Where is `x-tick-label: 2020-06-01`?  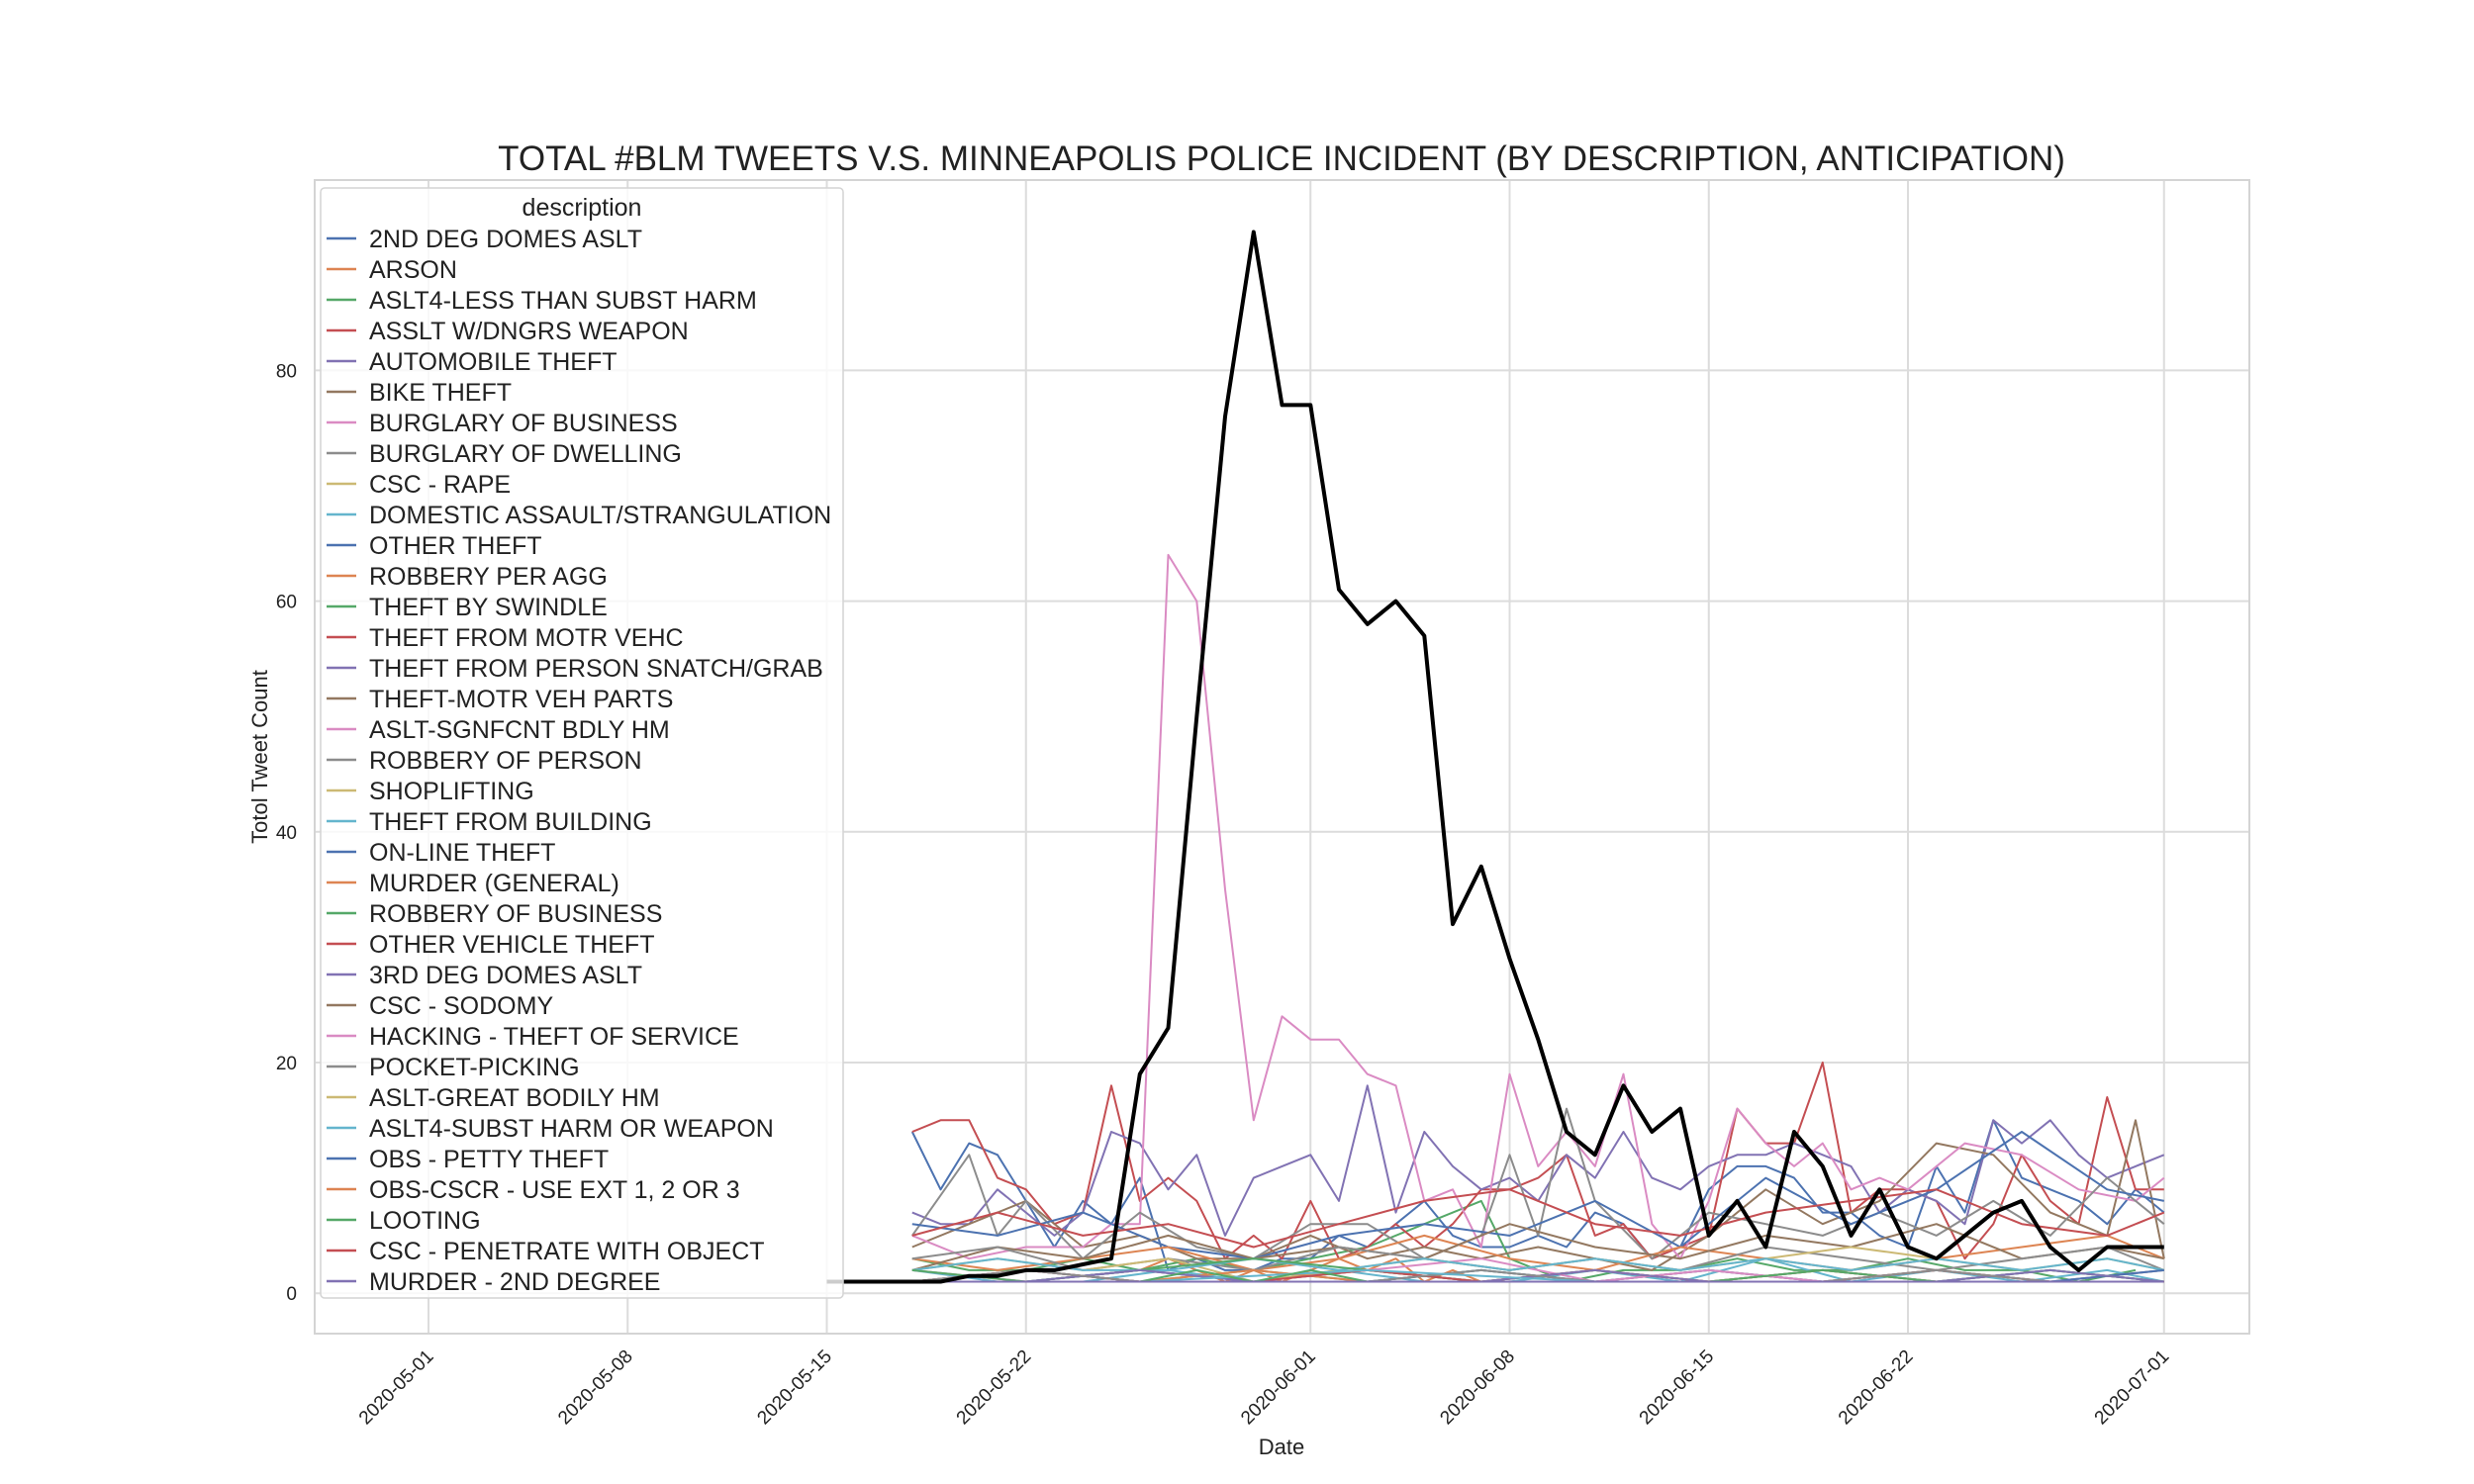 x-tick-label: 2020-06-01 is located at coordinates (1278, 1388).